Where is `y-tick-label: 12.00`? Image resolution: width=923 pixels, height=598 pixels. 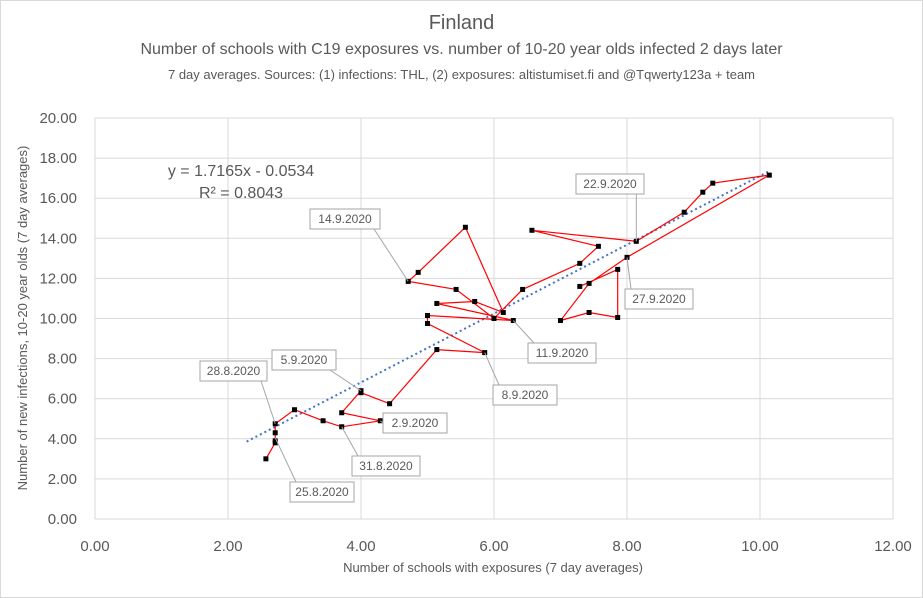 y-tick-label: 12.00 is located at coordinates (58, 278).